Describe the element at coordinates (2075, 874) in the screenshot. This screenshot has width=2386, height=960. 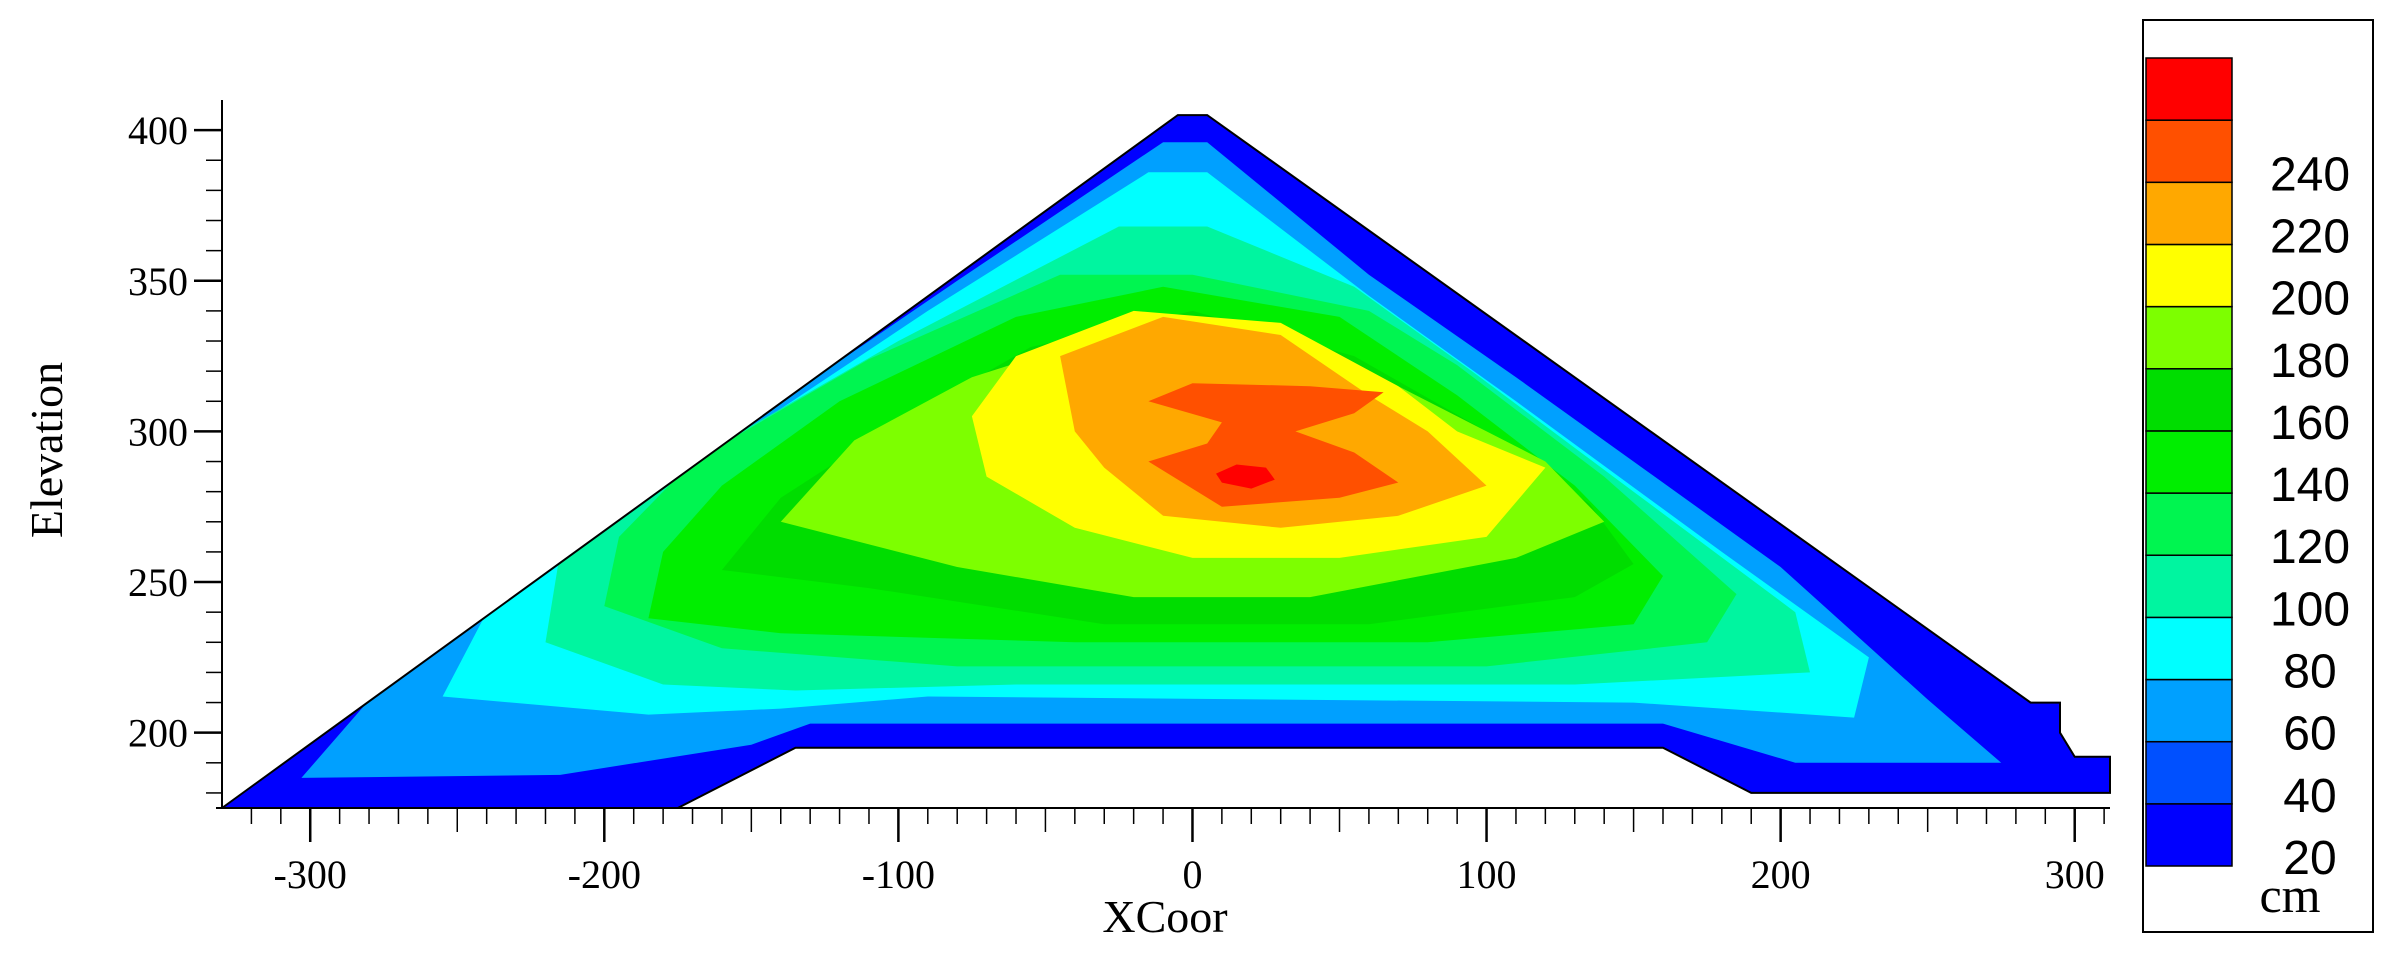
I see `x-tick-label: 300` at that location.